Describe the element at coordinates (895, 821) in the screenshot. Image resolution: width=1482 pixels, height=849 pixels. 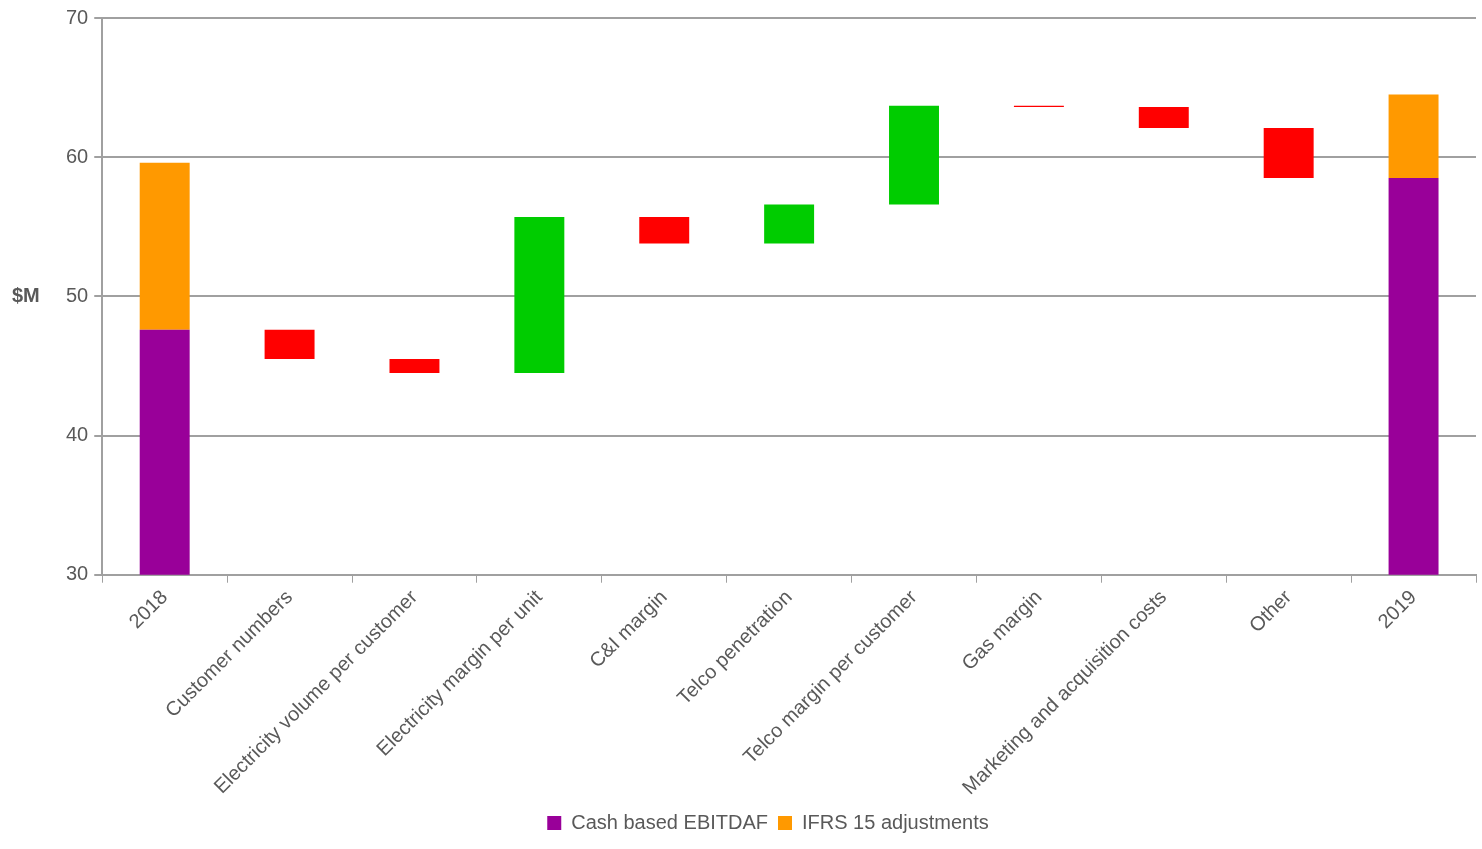
I see `legend-label: IFRS 15 adjustments` at that location.